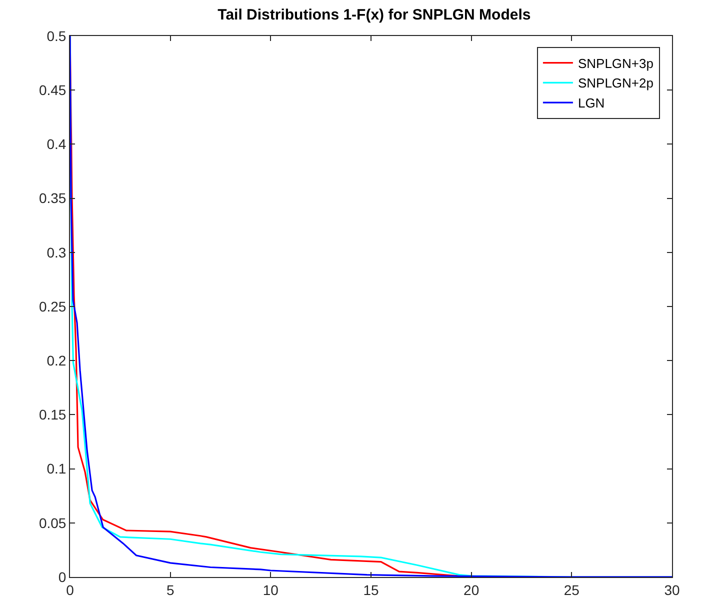 The image size is (706, 611). I want to click on y-tick-label: 0.25, so click(52, 306).